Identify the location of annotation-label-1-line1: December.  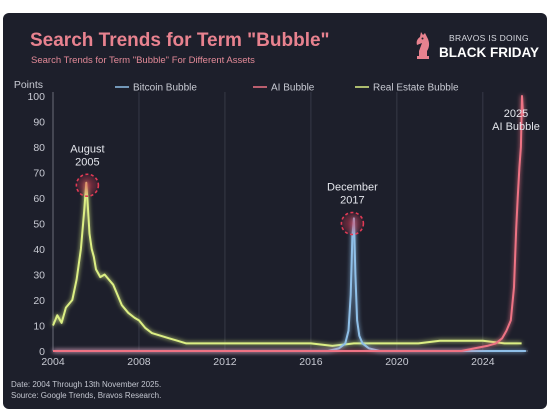
(352, 188).